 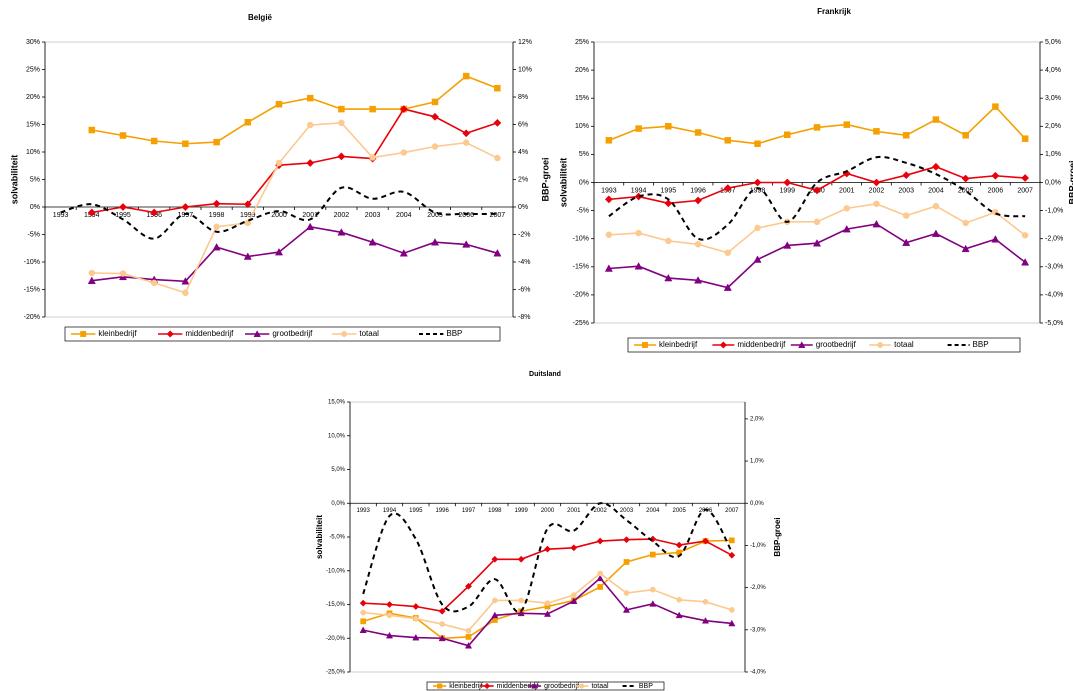 I want to click on y2-tick-label: 0%, so click(x=523, y=207).